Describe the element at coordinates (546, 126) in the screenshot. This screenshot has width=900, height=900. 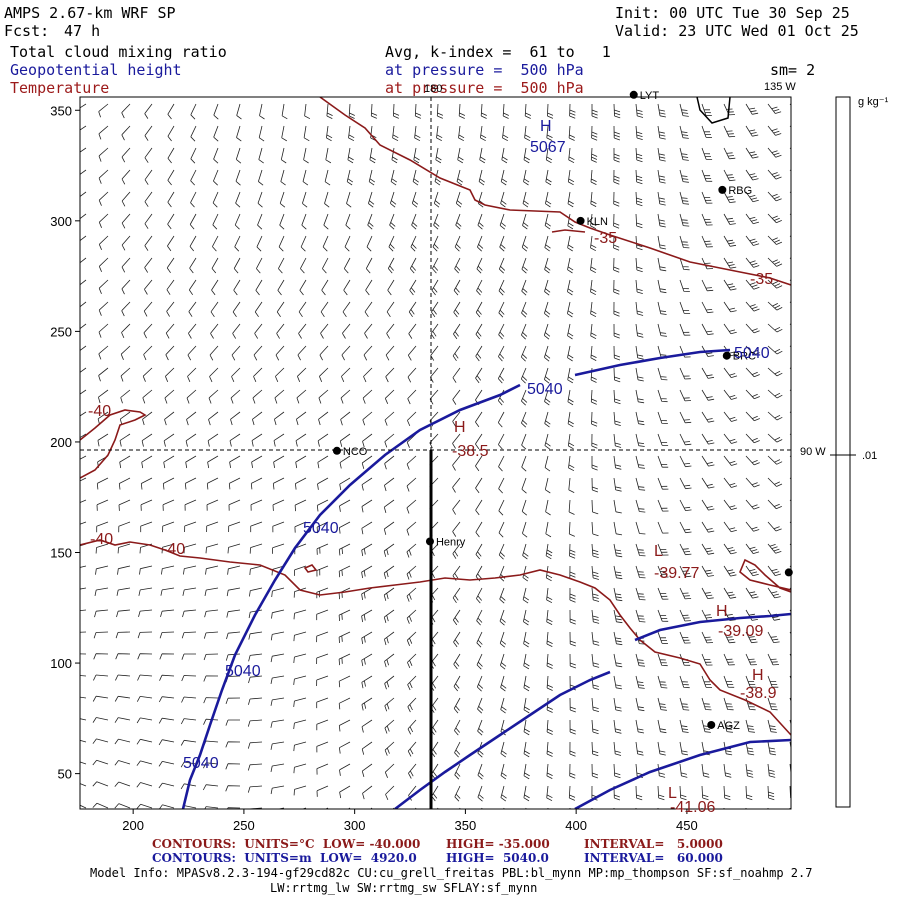
I see `high-marker: H` at that location.